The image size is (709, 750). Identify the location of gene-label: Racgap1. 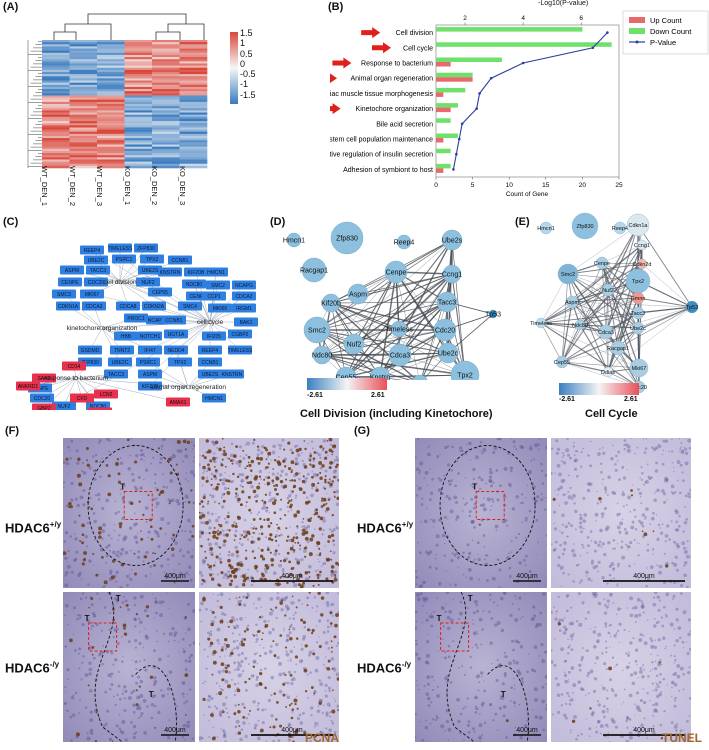
(618, 349).